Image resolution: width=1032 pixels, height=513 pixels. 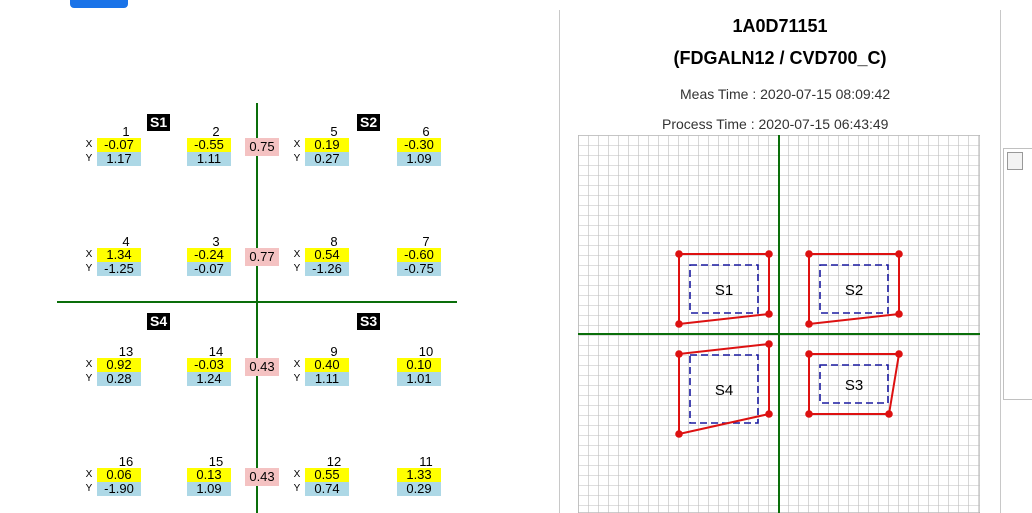 What do you see at coordinates (854, 290) in the screenshot?
I see `shot-label-s2: S2` at bounding box center [854, 290].